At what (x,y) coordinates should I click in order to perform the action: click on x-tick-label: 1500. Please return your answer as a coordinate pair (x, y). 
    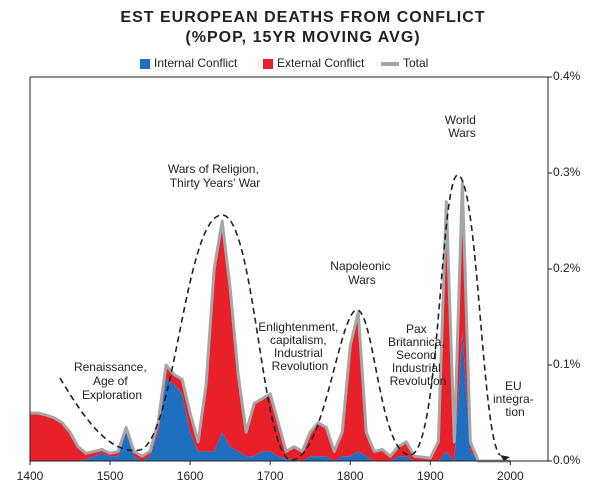
    Looking at the image, I should click on (110, 476).